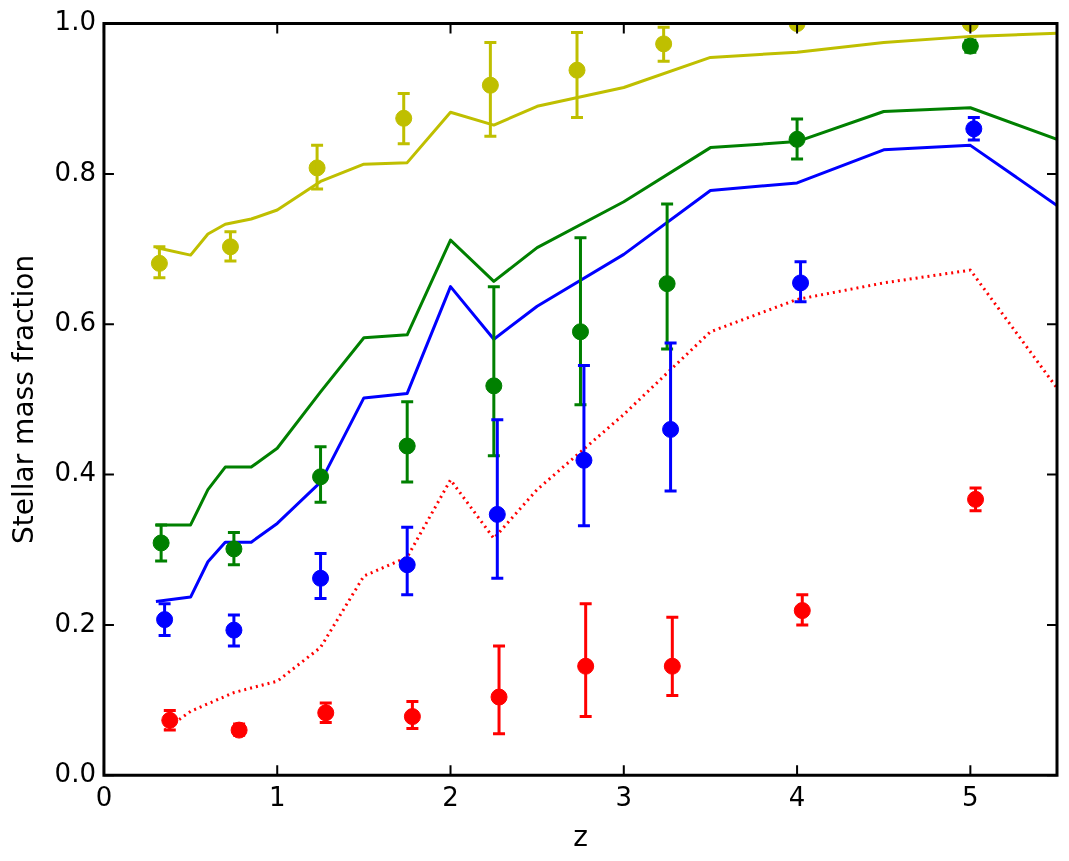  What do you see at coordinates (75, 171) in the screenshot?
I see `y-tick-label: 0.8` at bounding box center [75, 171].